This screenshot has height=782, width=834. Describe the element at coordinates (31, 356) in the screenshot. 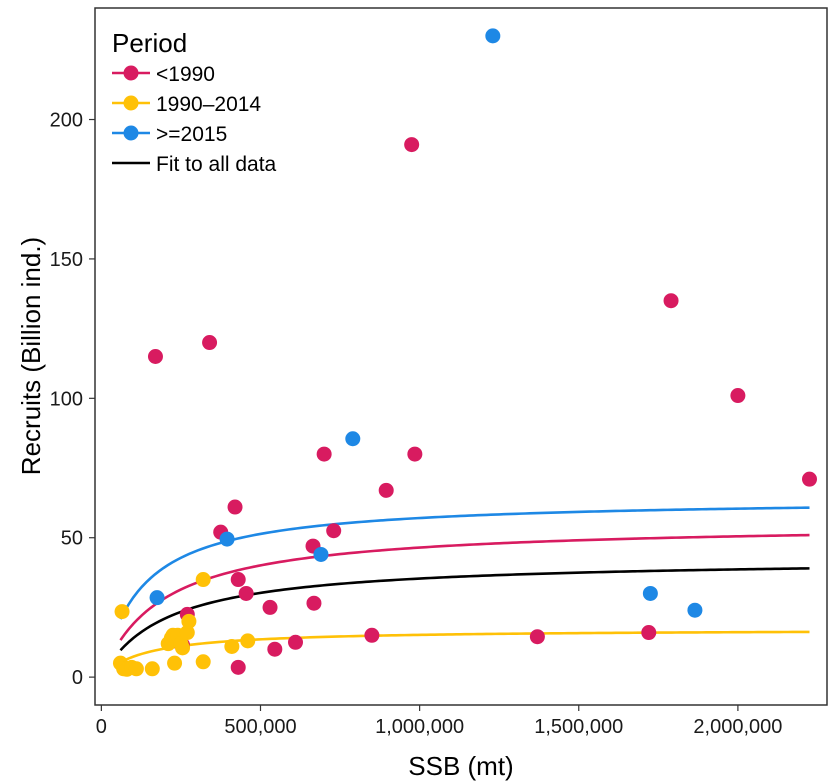

I see `y-axis-title: Recruits (Billion ind.)` at that location.